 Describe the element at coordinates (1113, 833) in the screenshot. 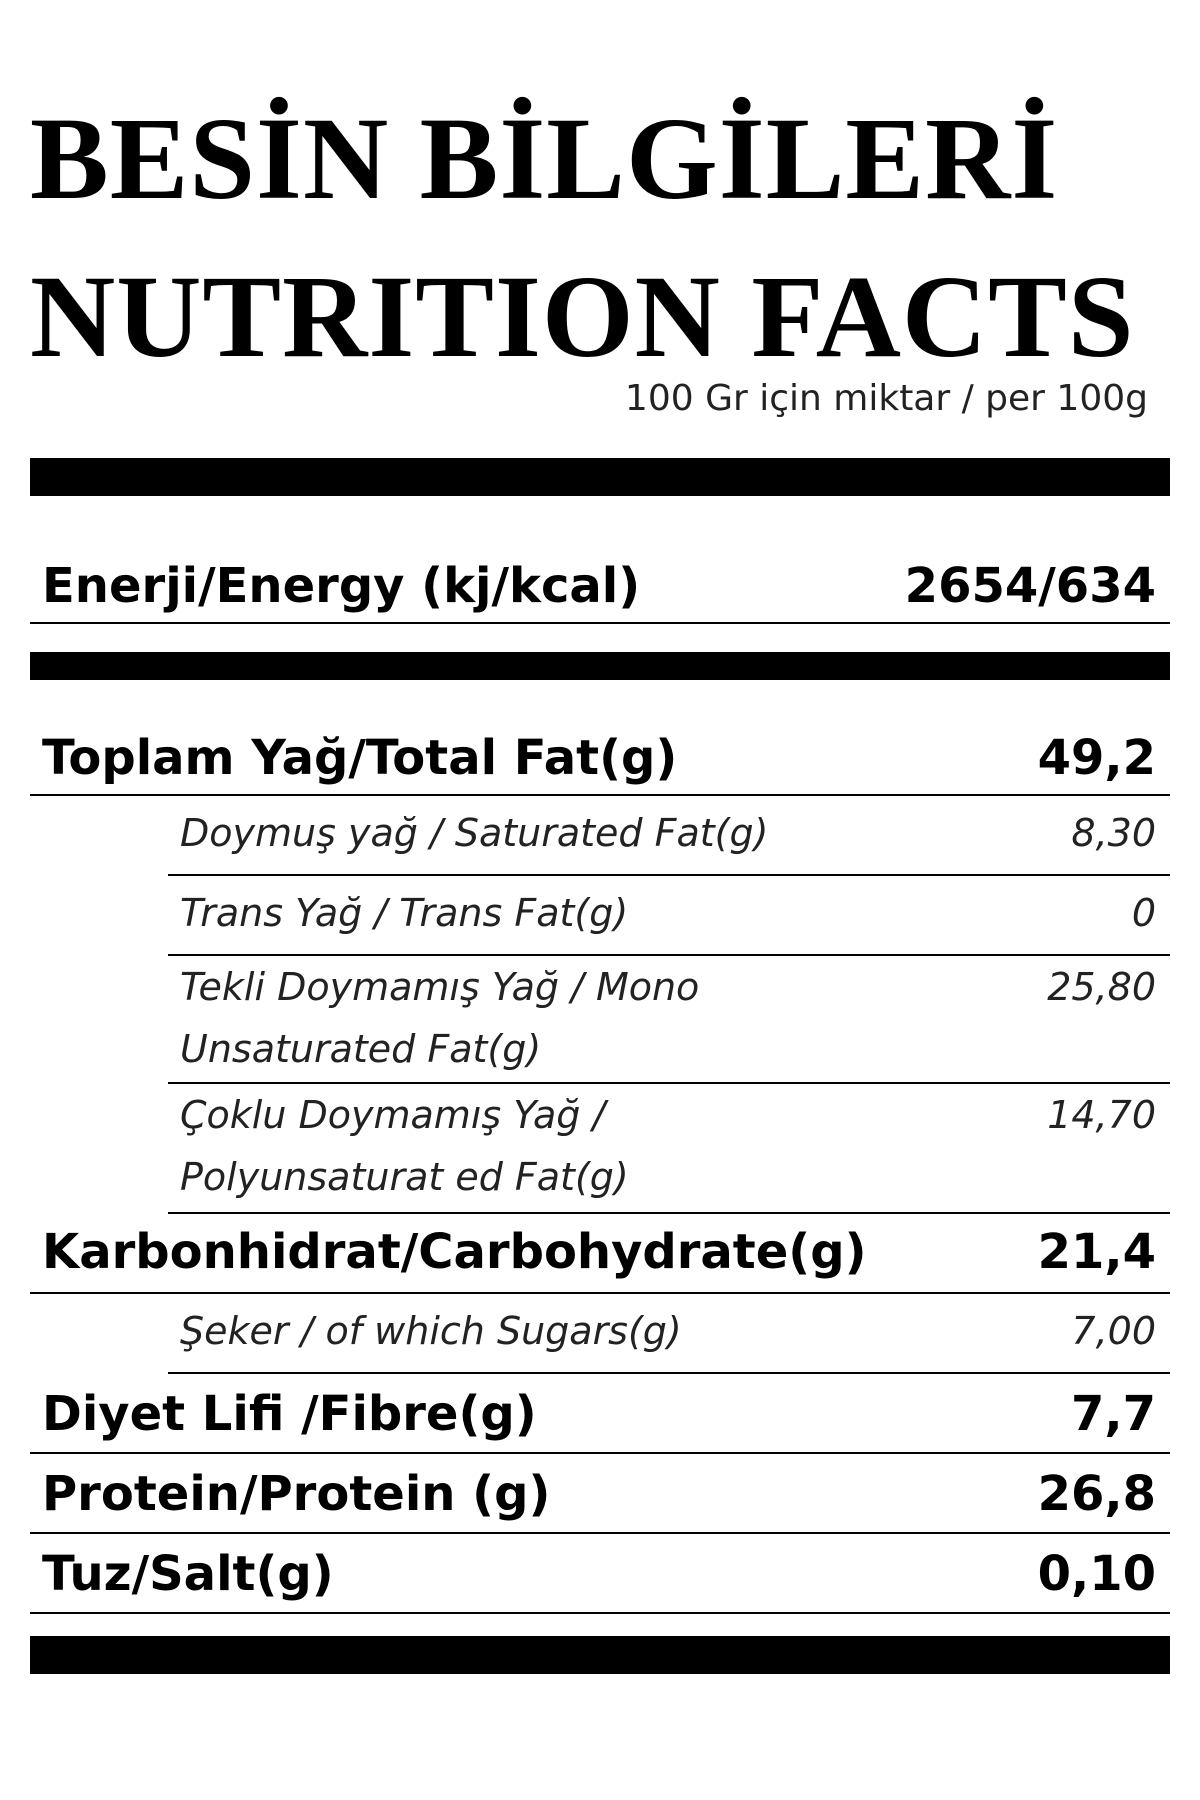

I see `row-value: 8,30` at that location.